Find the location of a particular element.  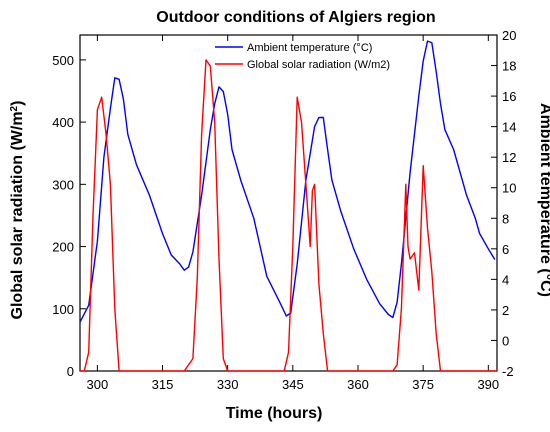

legend-solar-radiation-label: Global solar radiation (W/m2) is located at coordinates (318, 65).